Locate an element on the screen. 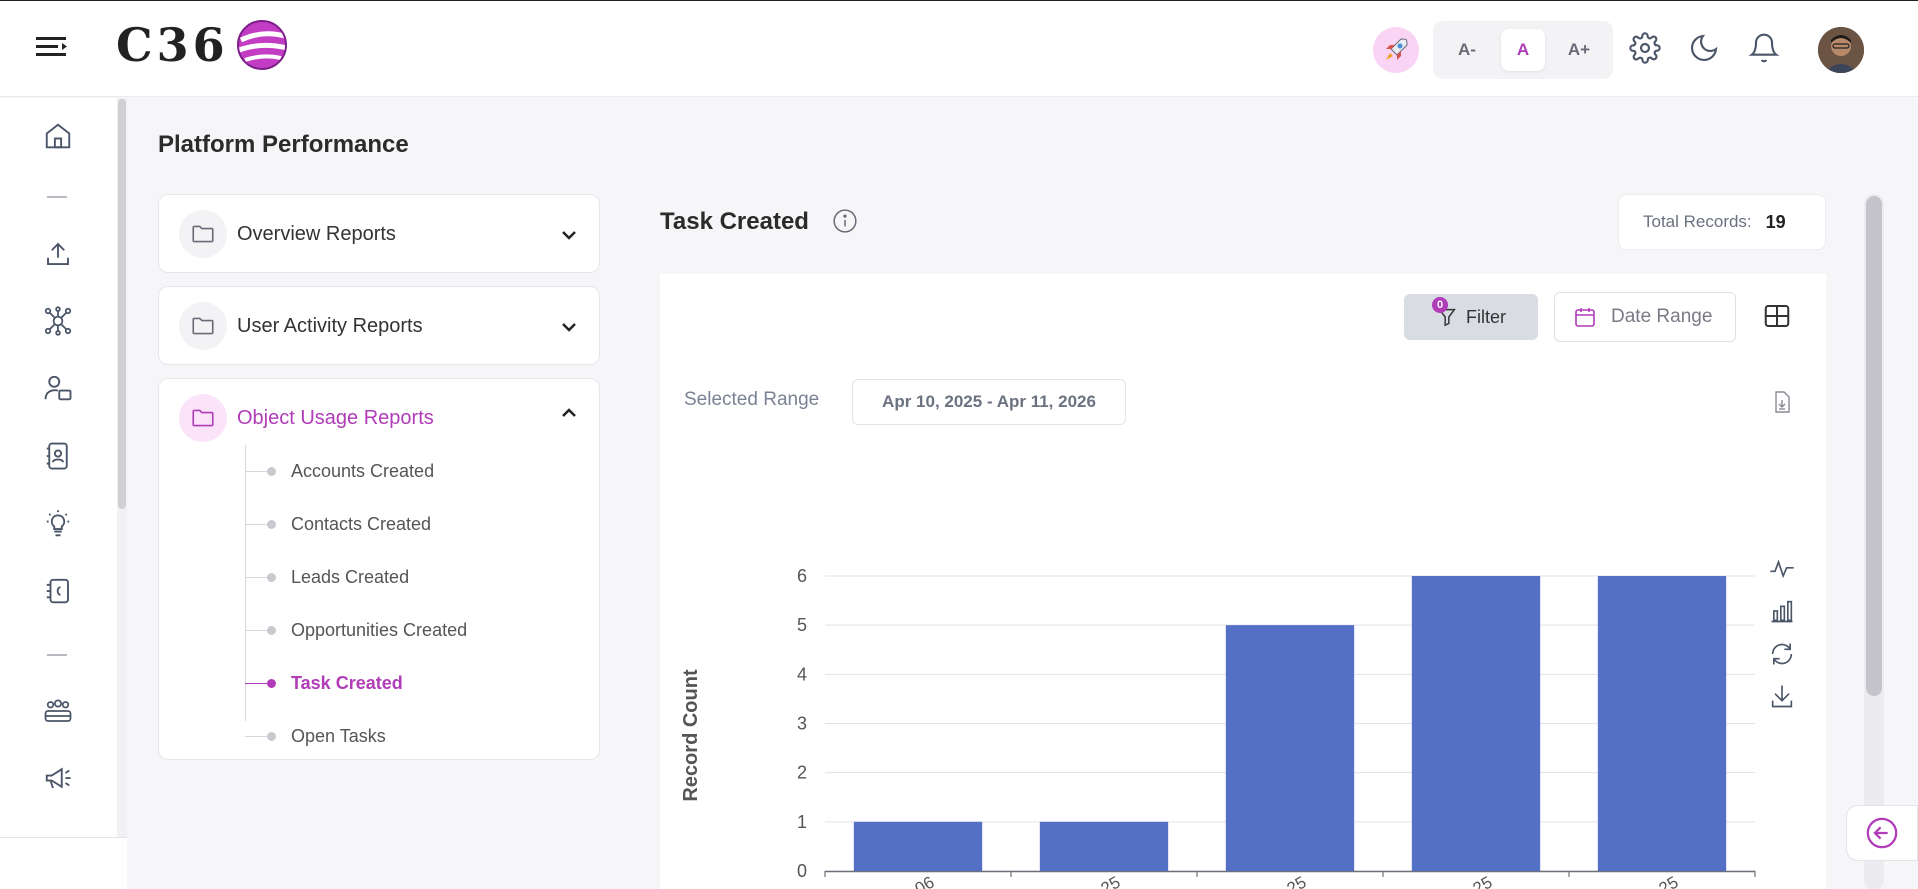 Image resolution: width=1918 pixels, height=889 pixels. list-item-label: Opportunities Created is located at coordinates (379, 630).